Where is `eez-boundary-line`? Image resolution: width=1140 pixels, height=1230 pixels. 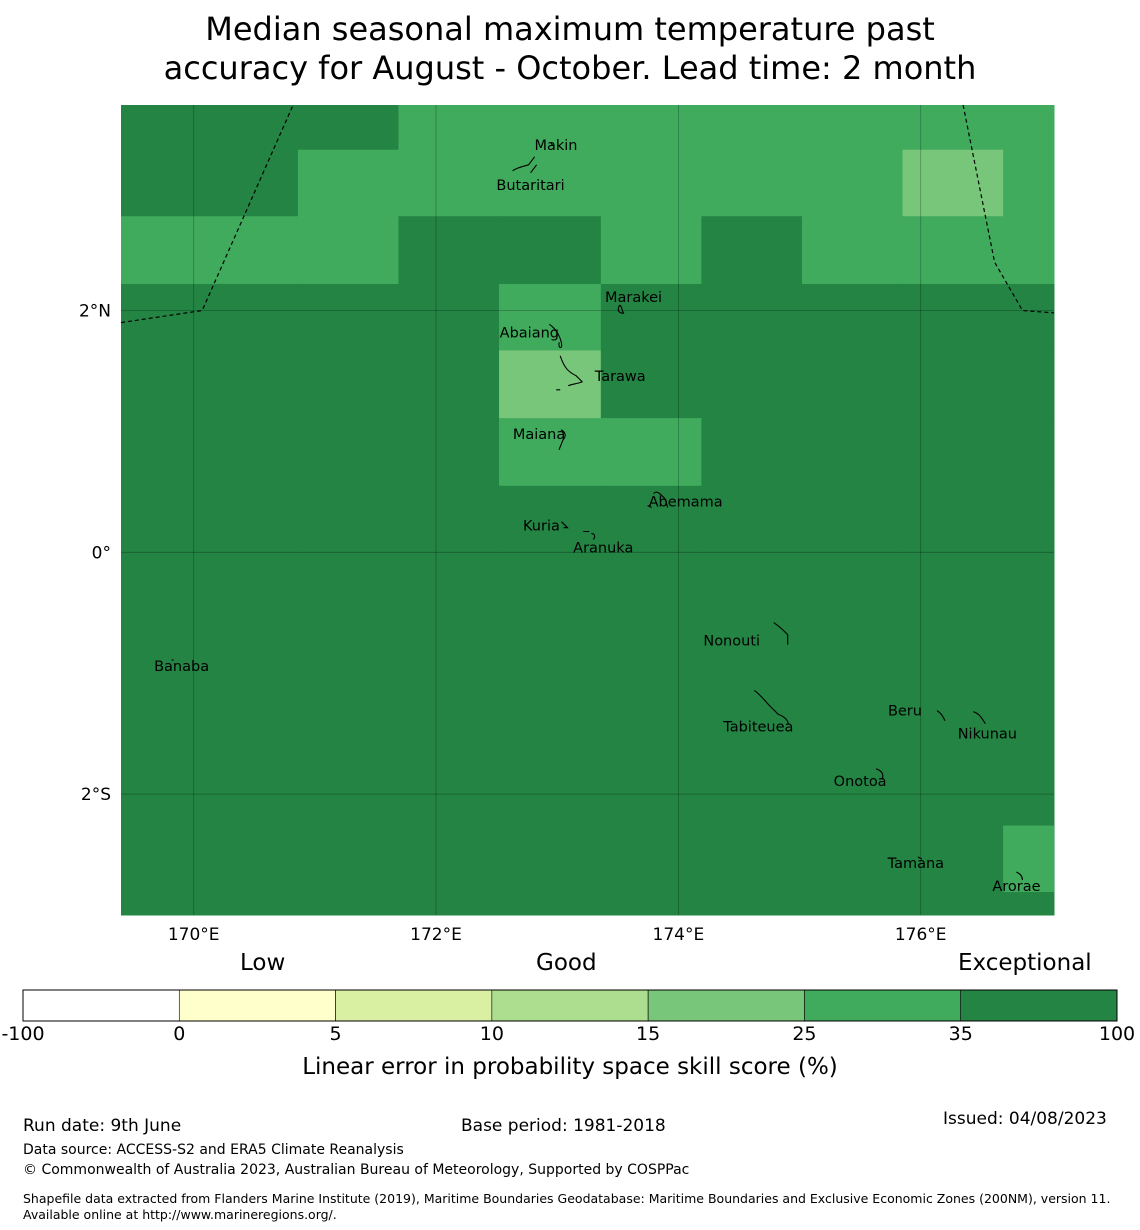
eez-boundary-line is located at coordinates (1008, 209).